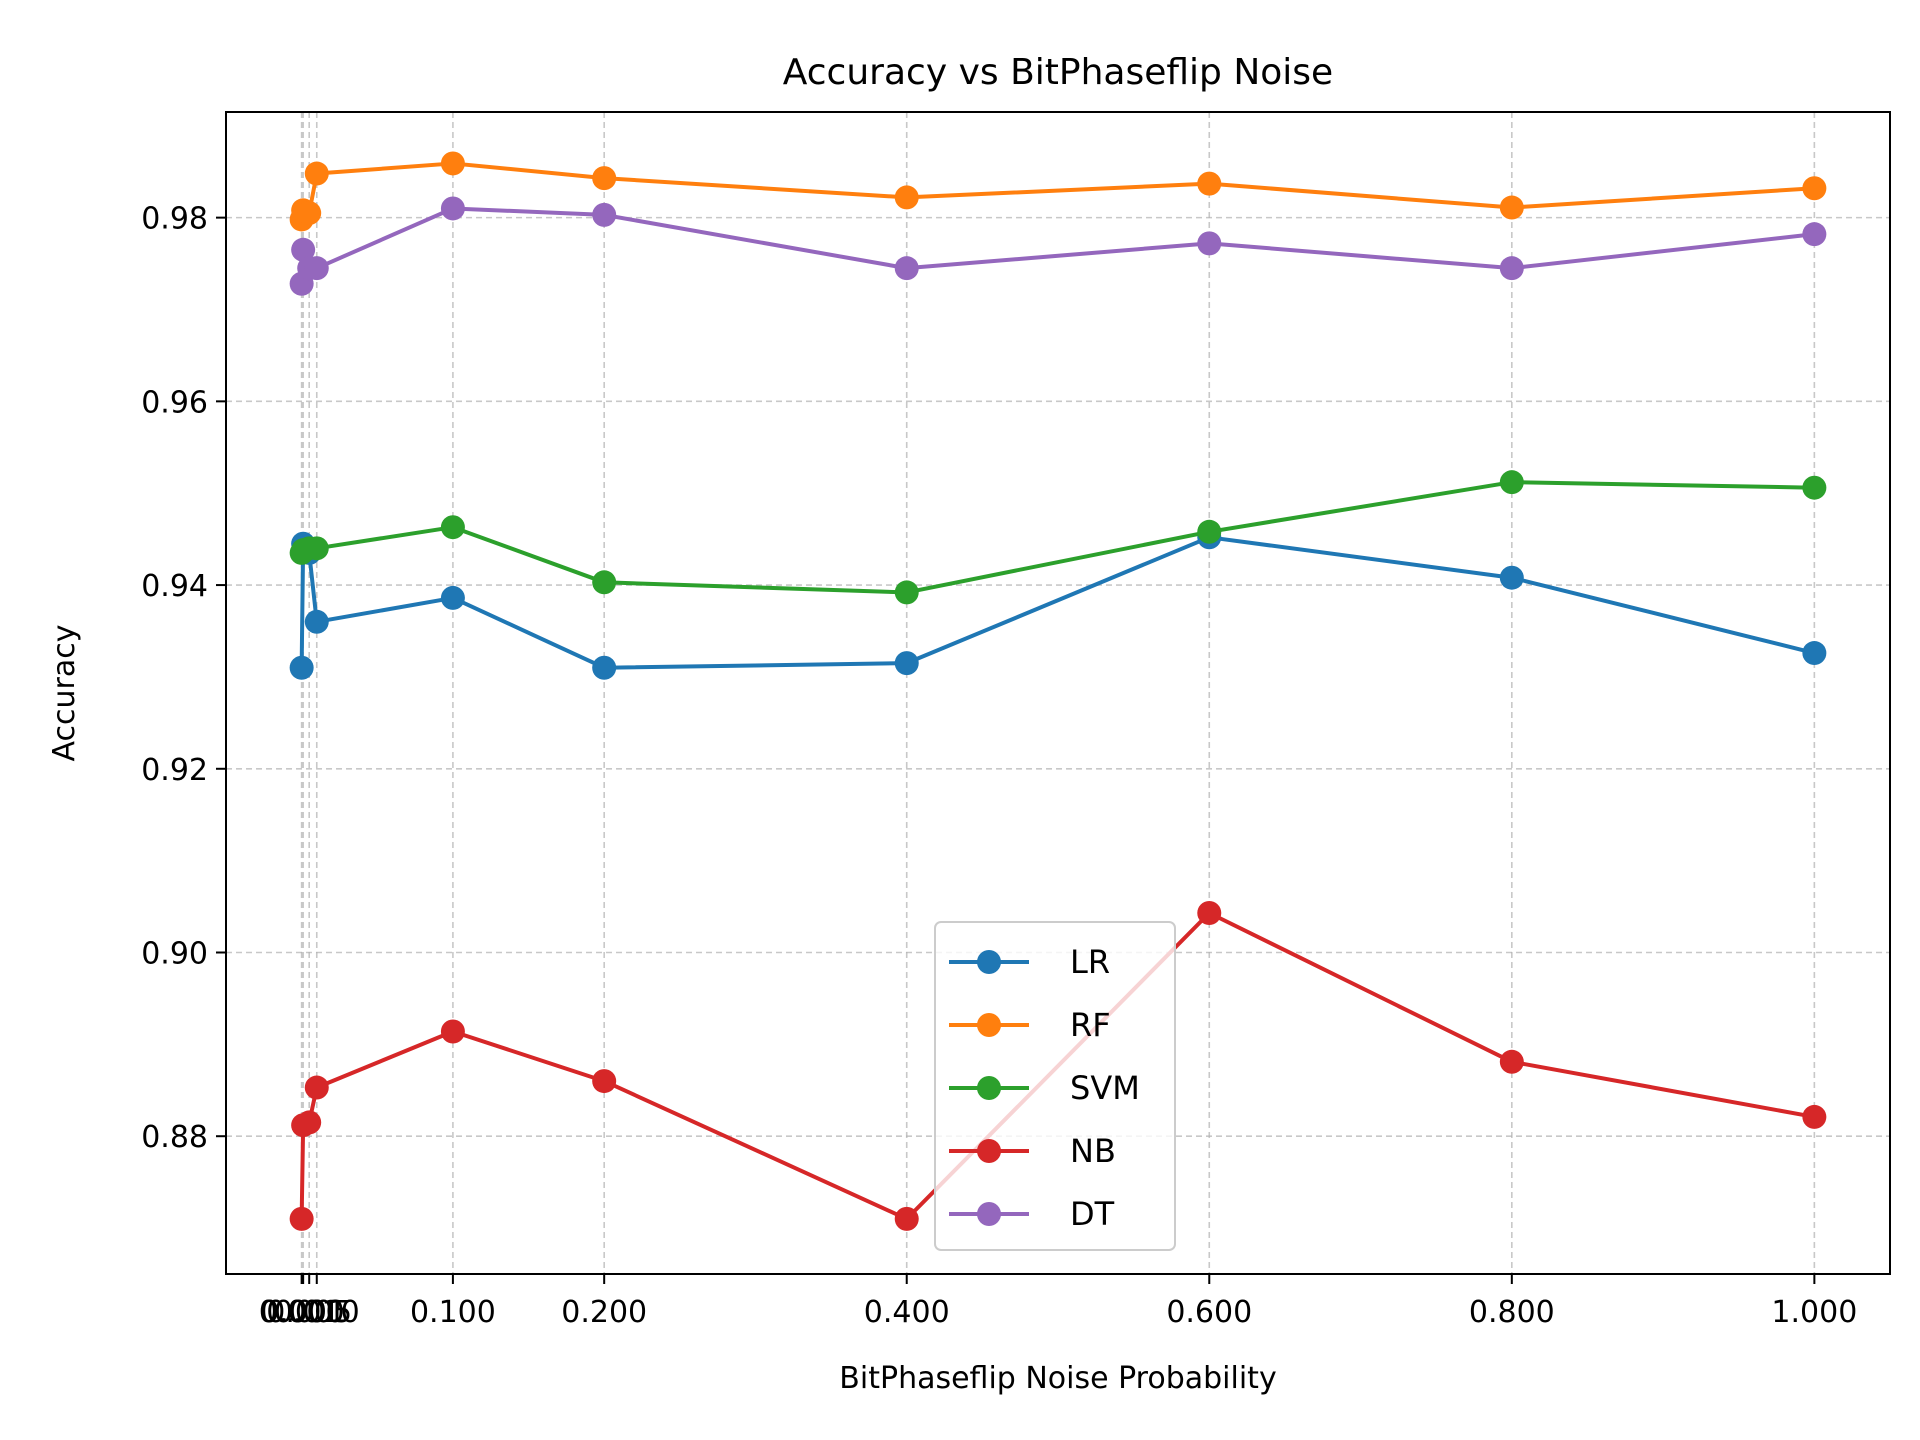  What do you see at coordinates (1030, 1025) in the screenshot?
I see `legend-item-rf: RF` at bounding box center [1030, 1025].